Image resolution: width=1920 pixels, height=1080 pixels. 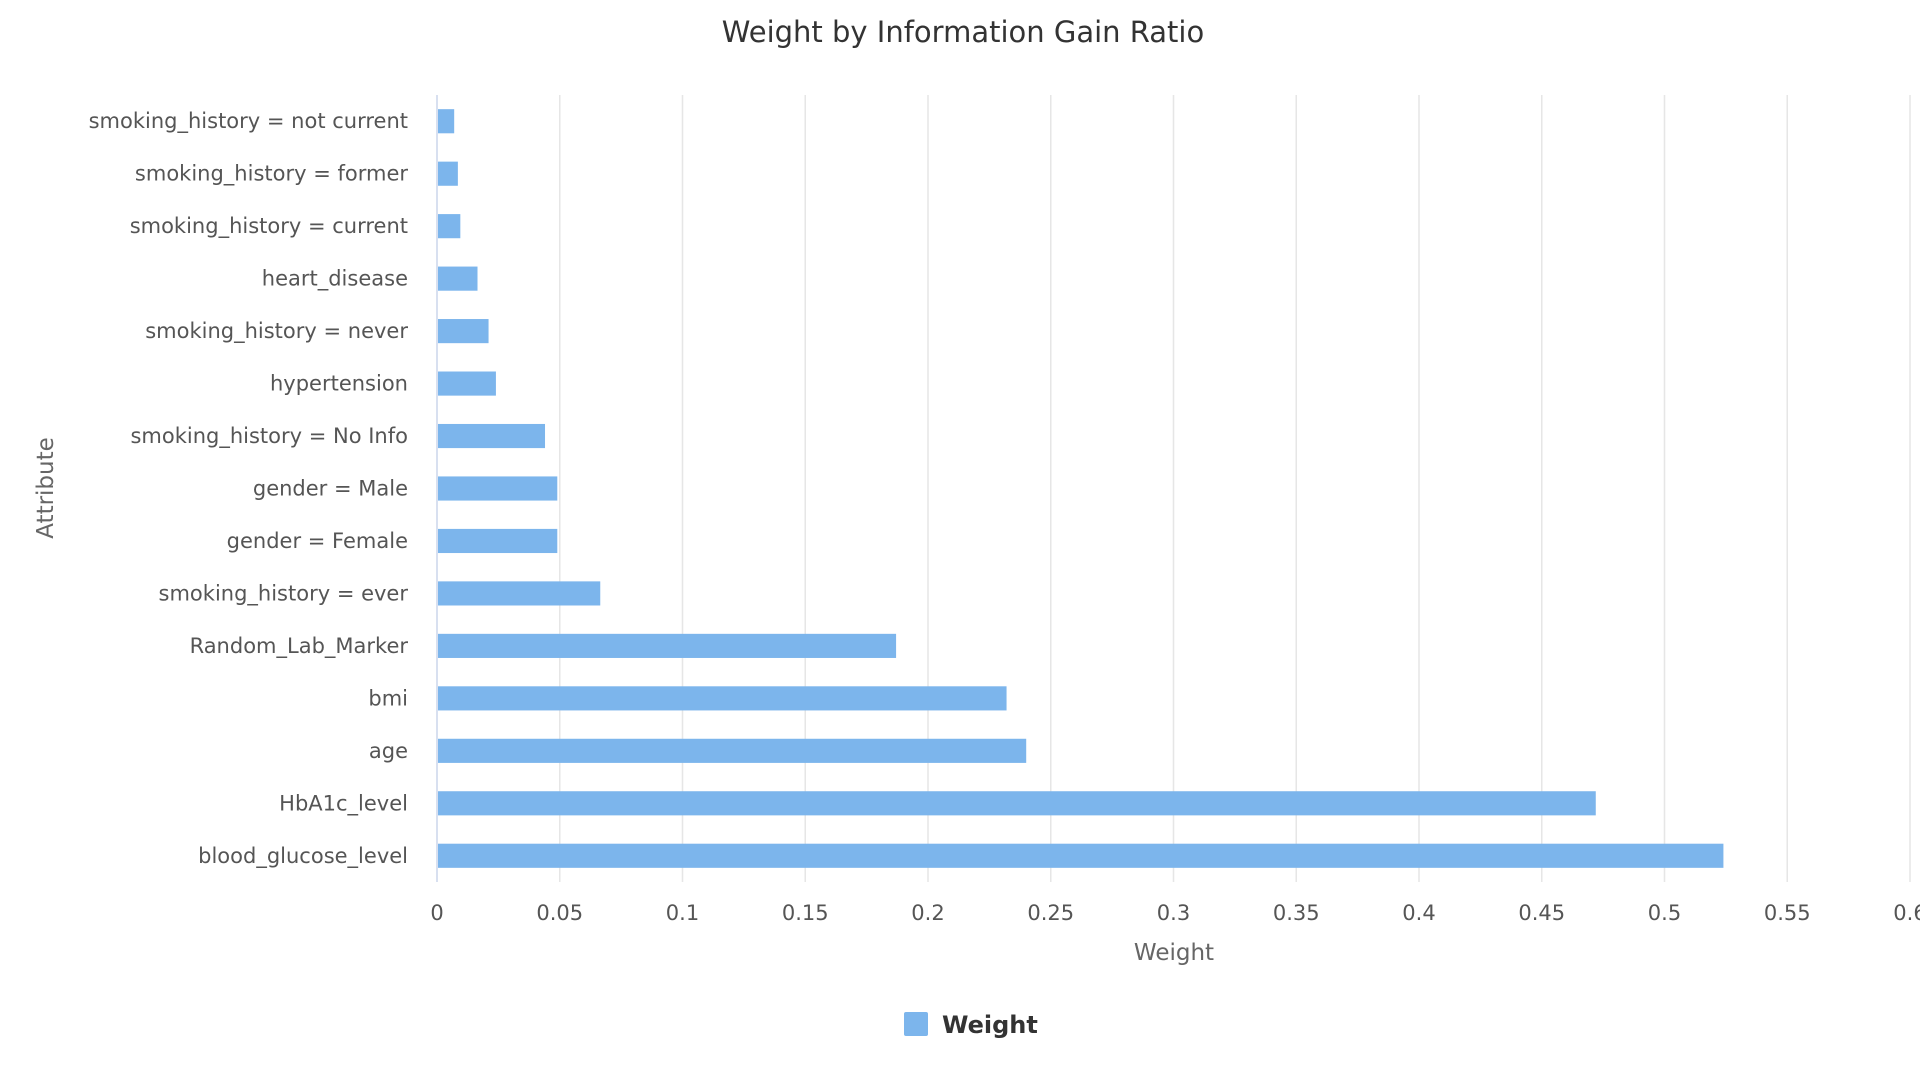 What do you see at coordinates (284, 593) in the screenshot?
I see `category-label: smoking_history = ever` at bounding box center [284, 593].